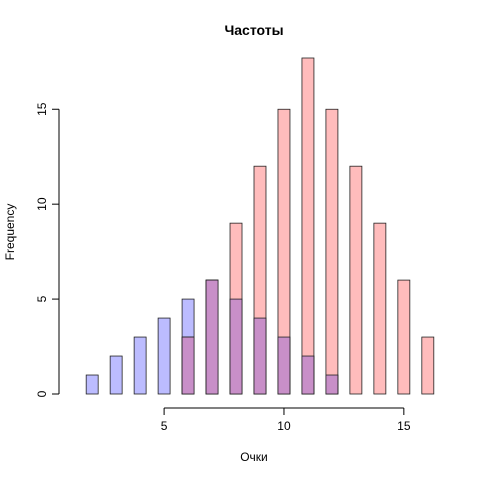 The image size is (480, 480). What do you see at coordinates (254, 457) in the screenshot?
I see `x-axis-label: Очки` at bounding box center [254, 457].